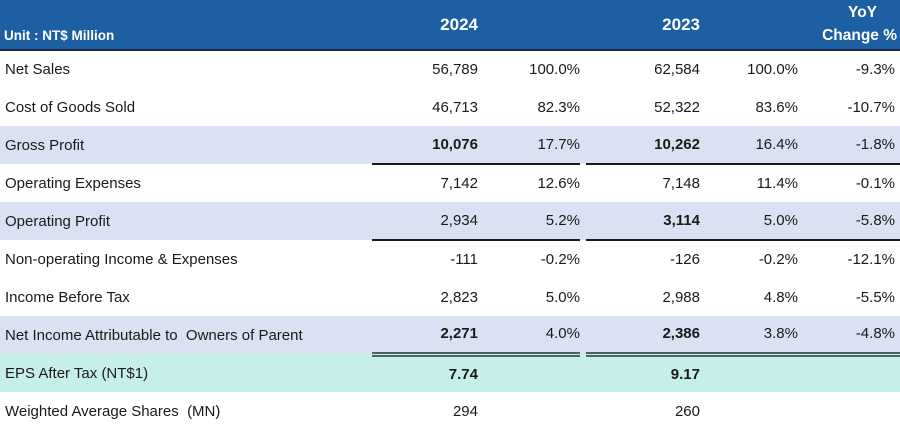 The height and width of the screenshot is (432, 900). Describe the element at coordinates (554, 69) in the screenshot. I see `pct-2024: 100.0%` at that location.